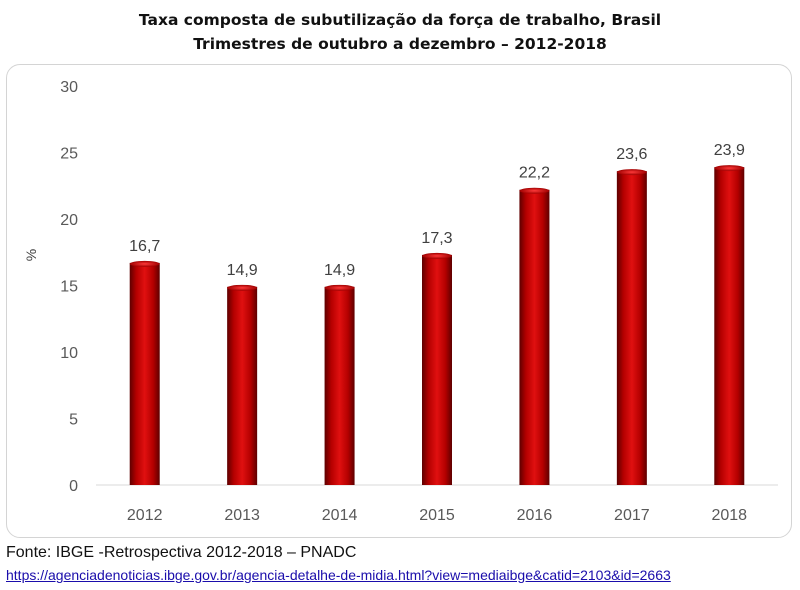 This screenshot has height=590, width=800. What do you see at coordinates (729, 150) in the screenshot?
I see `data-label-2018: 23,9` at bounding box center [729, 150].